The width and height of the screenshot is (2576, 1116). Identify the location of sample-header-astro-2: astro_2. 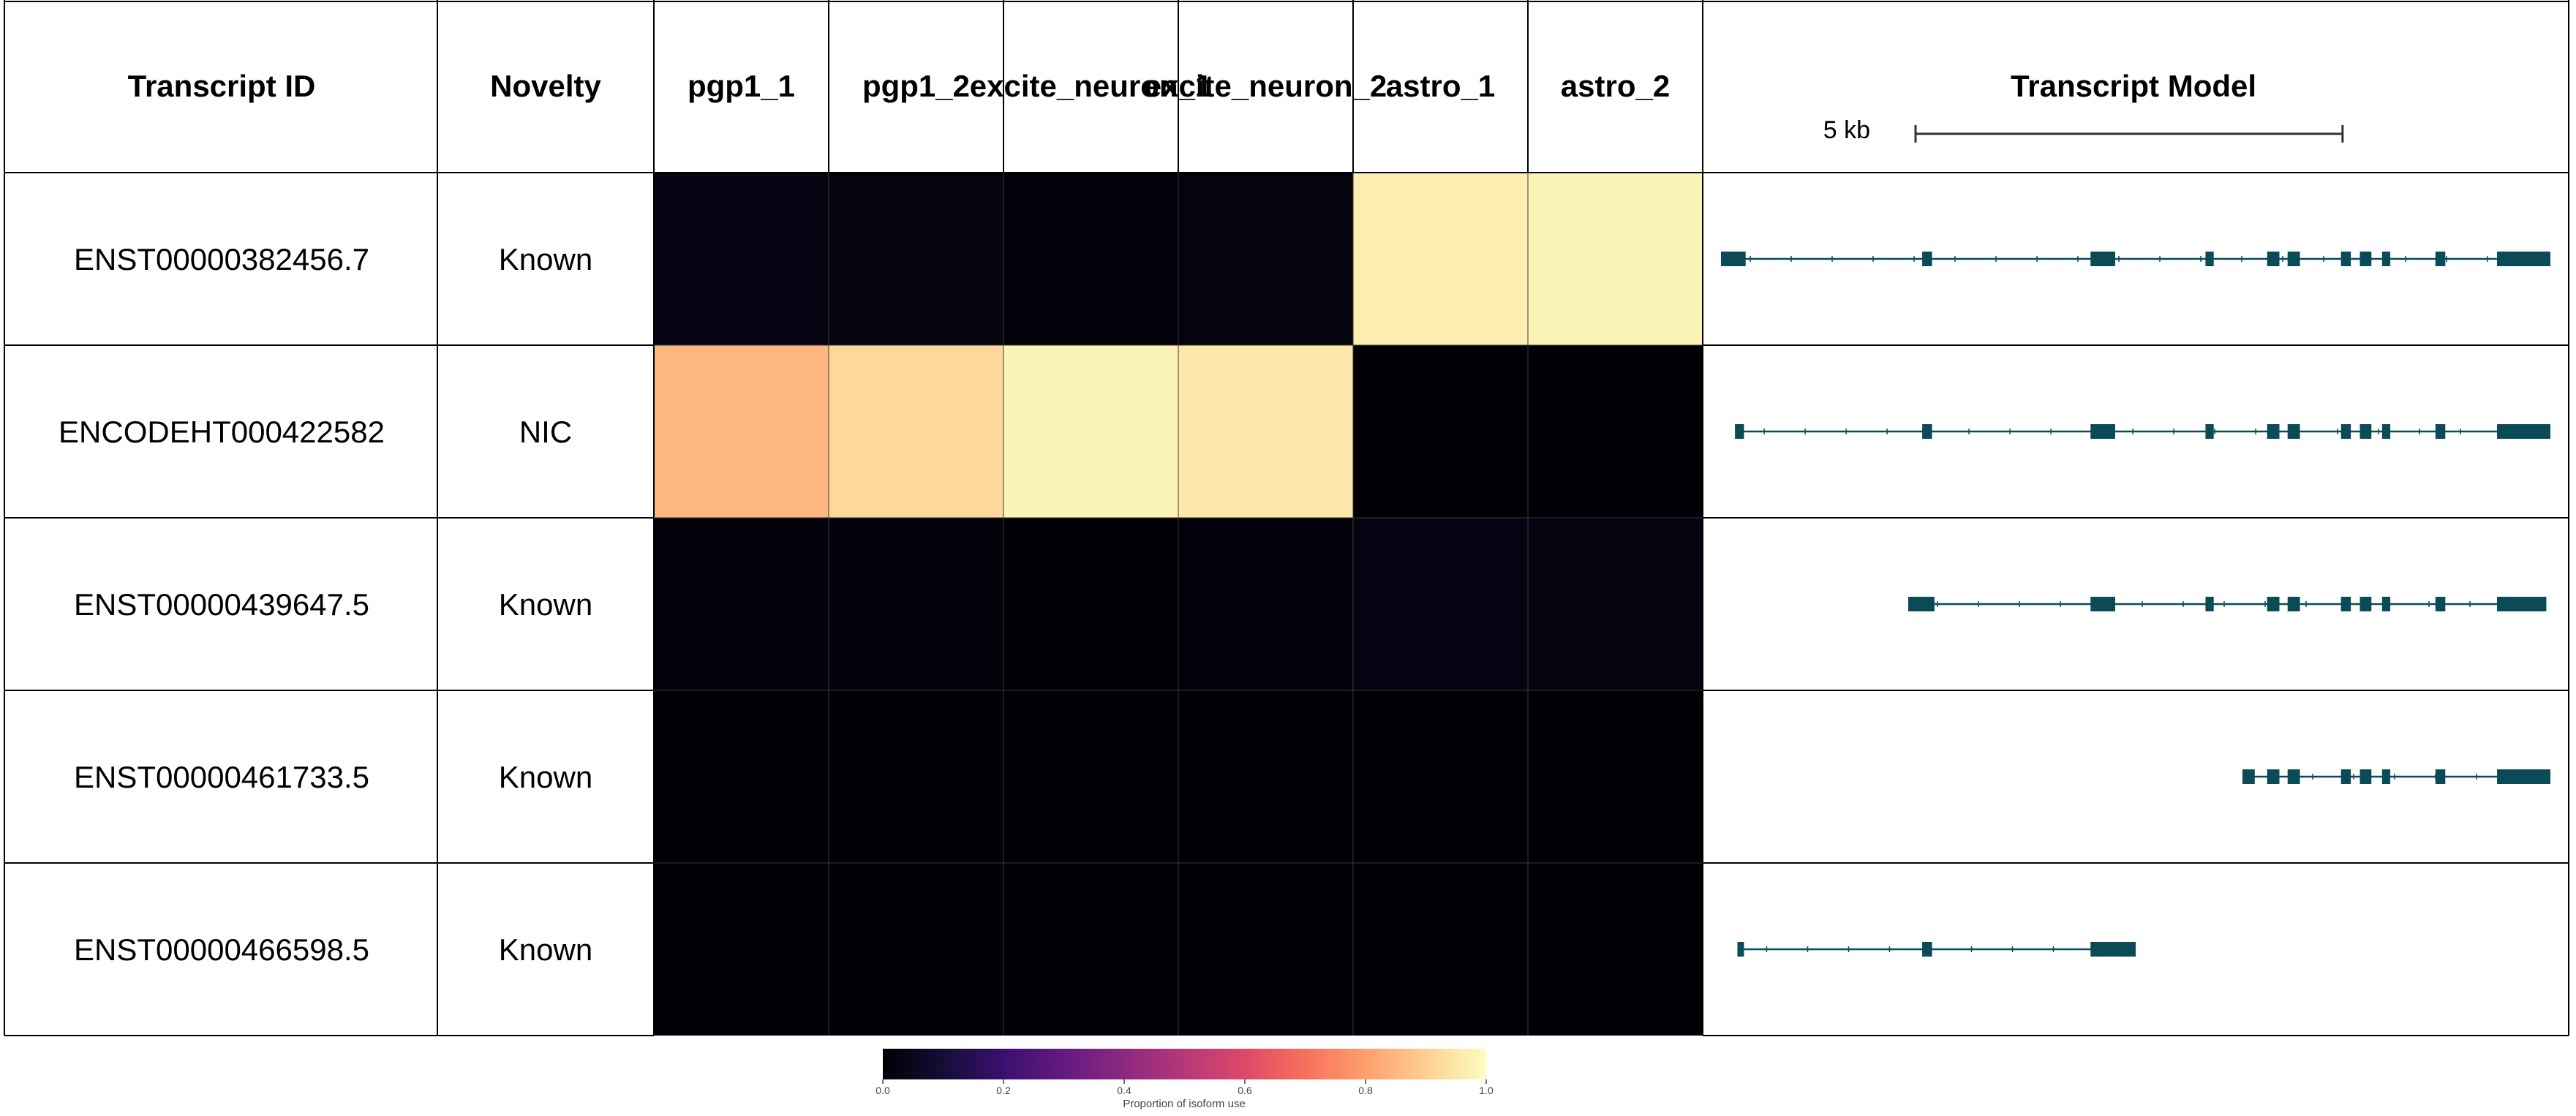
(1615, 86).